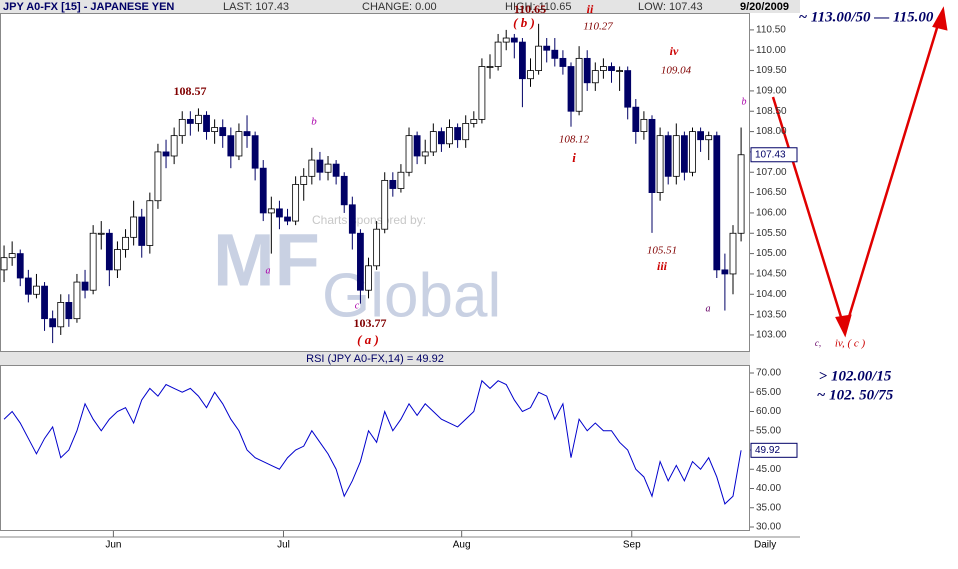 This screenshot has width=958, height=569. What do you see at coordinates (818, 343) in the screenshot?
I see `annotation: c,` at bounding box center [818, 343].